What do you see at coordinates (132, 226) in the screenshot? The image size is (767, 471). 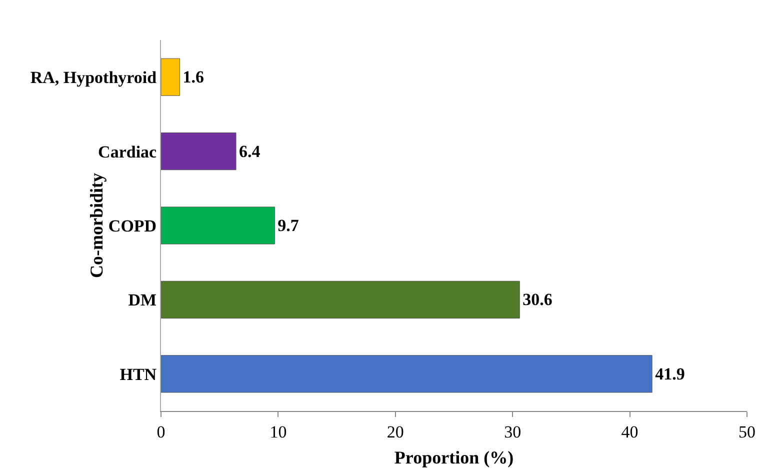 I see `y-tick-label: COPD` at bounding box center [132, 226].